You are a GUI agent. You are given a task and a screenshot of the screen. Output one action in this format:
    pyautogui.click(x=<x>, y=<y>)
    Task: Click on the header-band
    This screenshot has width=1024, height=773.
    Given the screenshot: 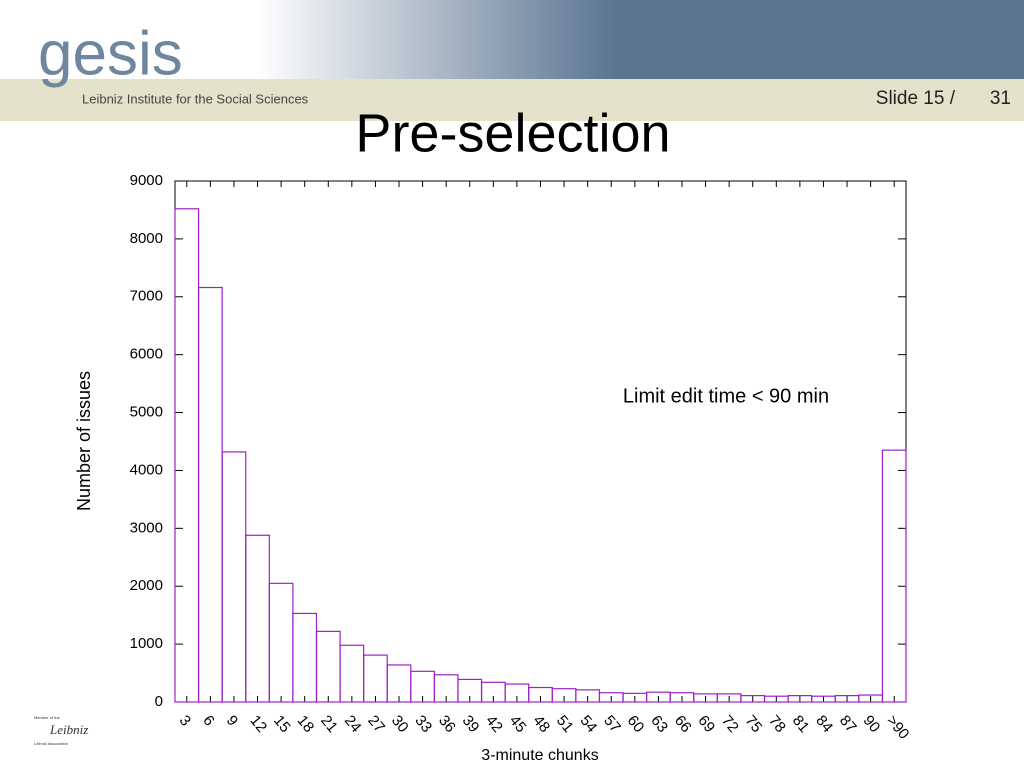 What is the action you would take?
    pyautogui.click(x=512, y=39)
    